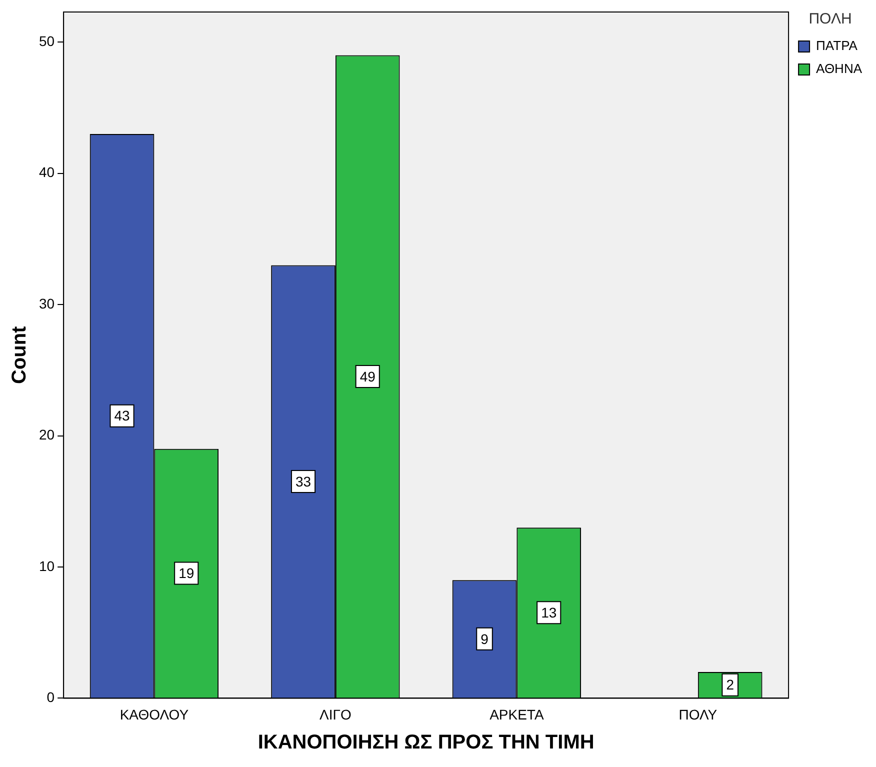 This screenshot has width=876, height=767. What do you see at coordinates (46, 566) in the screenshot?
I see `y-tick-label: 10` at bounding box center [46, 566].